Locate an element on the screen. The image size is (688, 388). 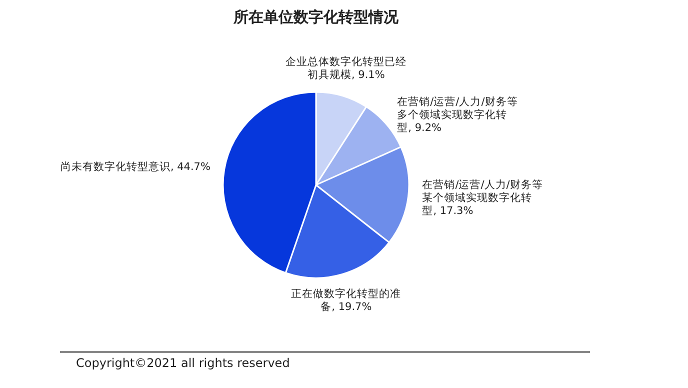
slice-label: 在营销/运营/人力/财务等多个领域实现数字化转型, 9.2% is located at coordinates (458, 115).